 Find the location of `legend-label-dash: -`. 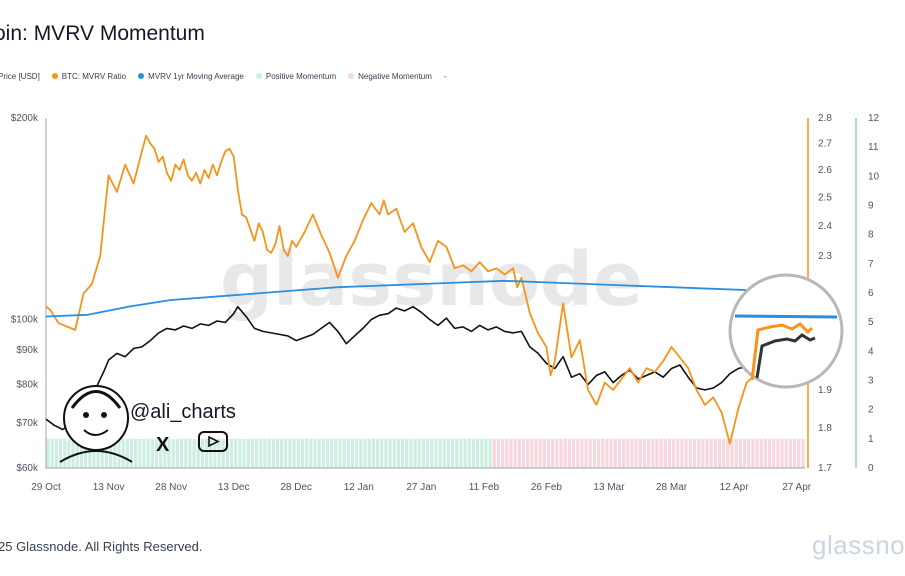

legend-label-dash: - is located at coordinates (445, 76).